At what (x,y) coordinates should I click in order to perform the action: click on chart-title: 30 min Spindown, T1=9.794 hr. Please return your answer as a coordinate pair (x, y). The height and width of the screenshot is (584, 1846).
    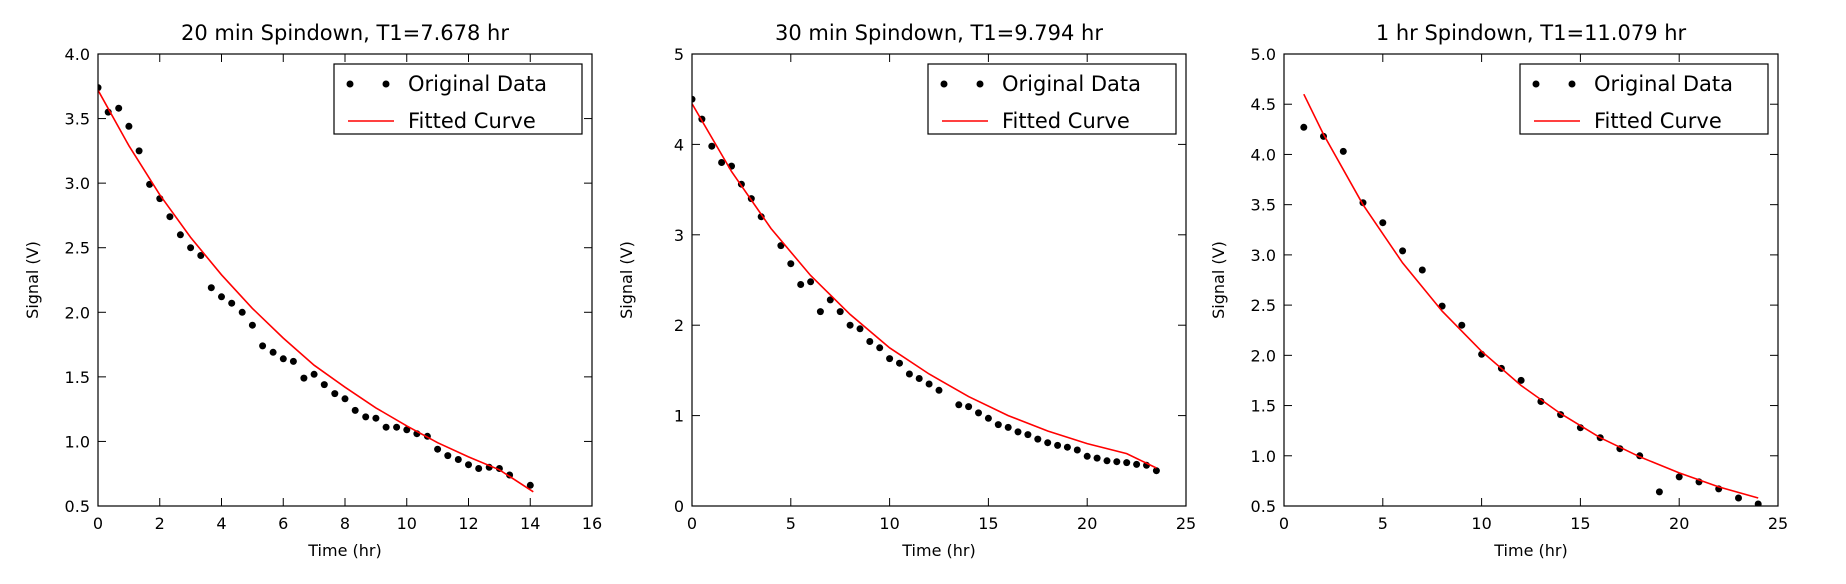
    Looking at the image, I should click on (939, 33).